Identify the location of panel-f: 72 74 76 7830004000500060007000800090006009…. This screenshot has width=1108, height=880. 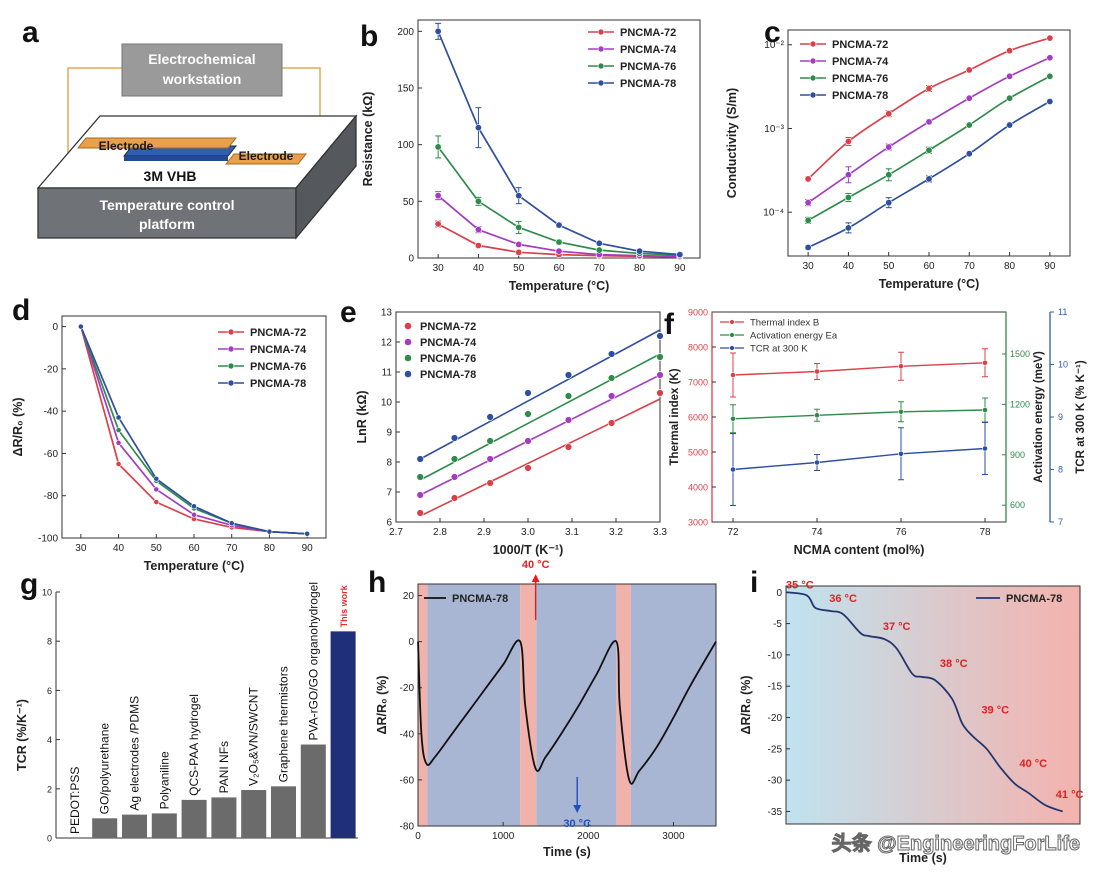
(878, 432).